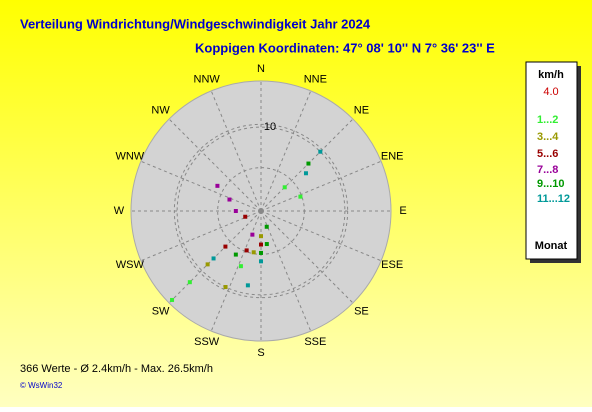  I want to click on grid-ring, so click(261, 211).